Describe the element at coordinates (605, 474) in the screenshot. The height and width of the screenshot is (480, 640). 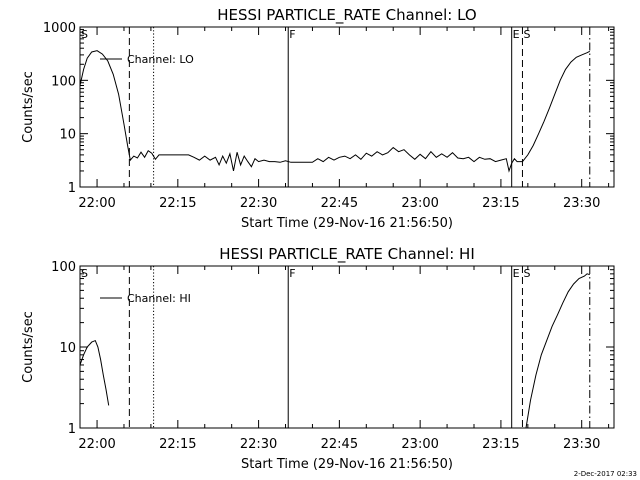
I see `footer-date: 2-Dec-2017 02:33` at that location.